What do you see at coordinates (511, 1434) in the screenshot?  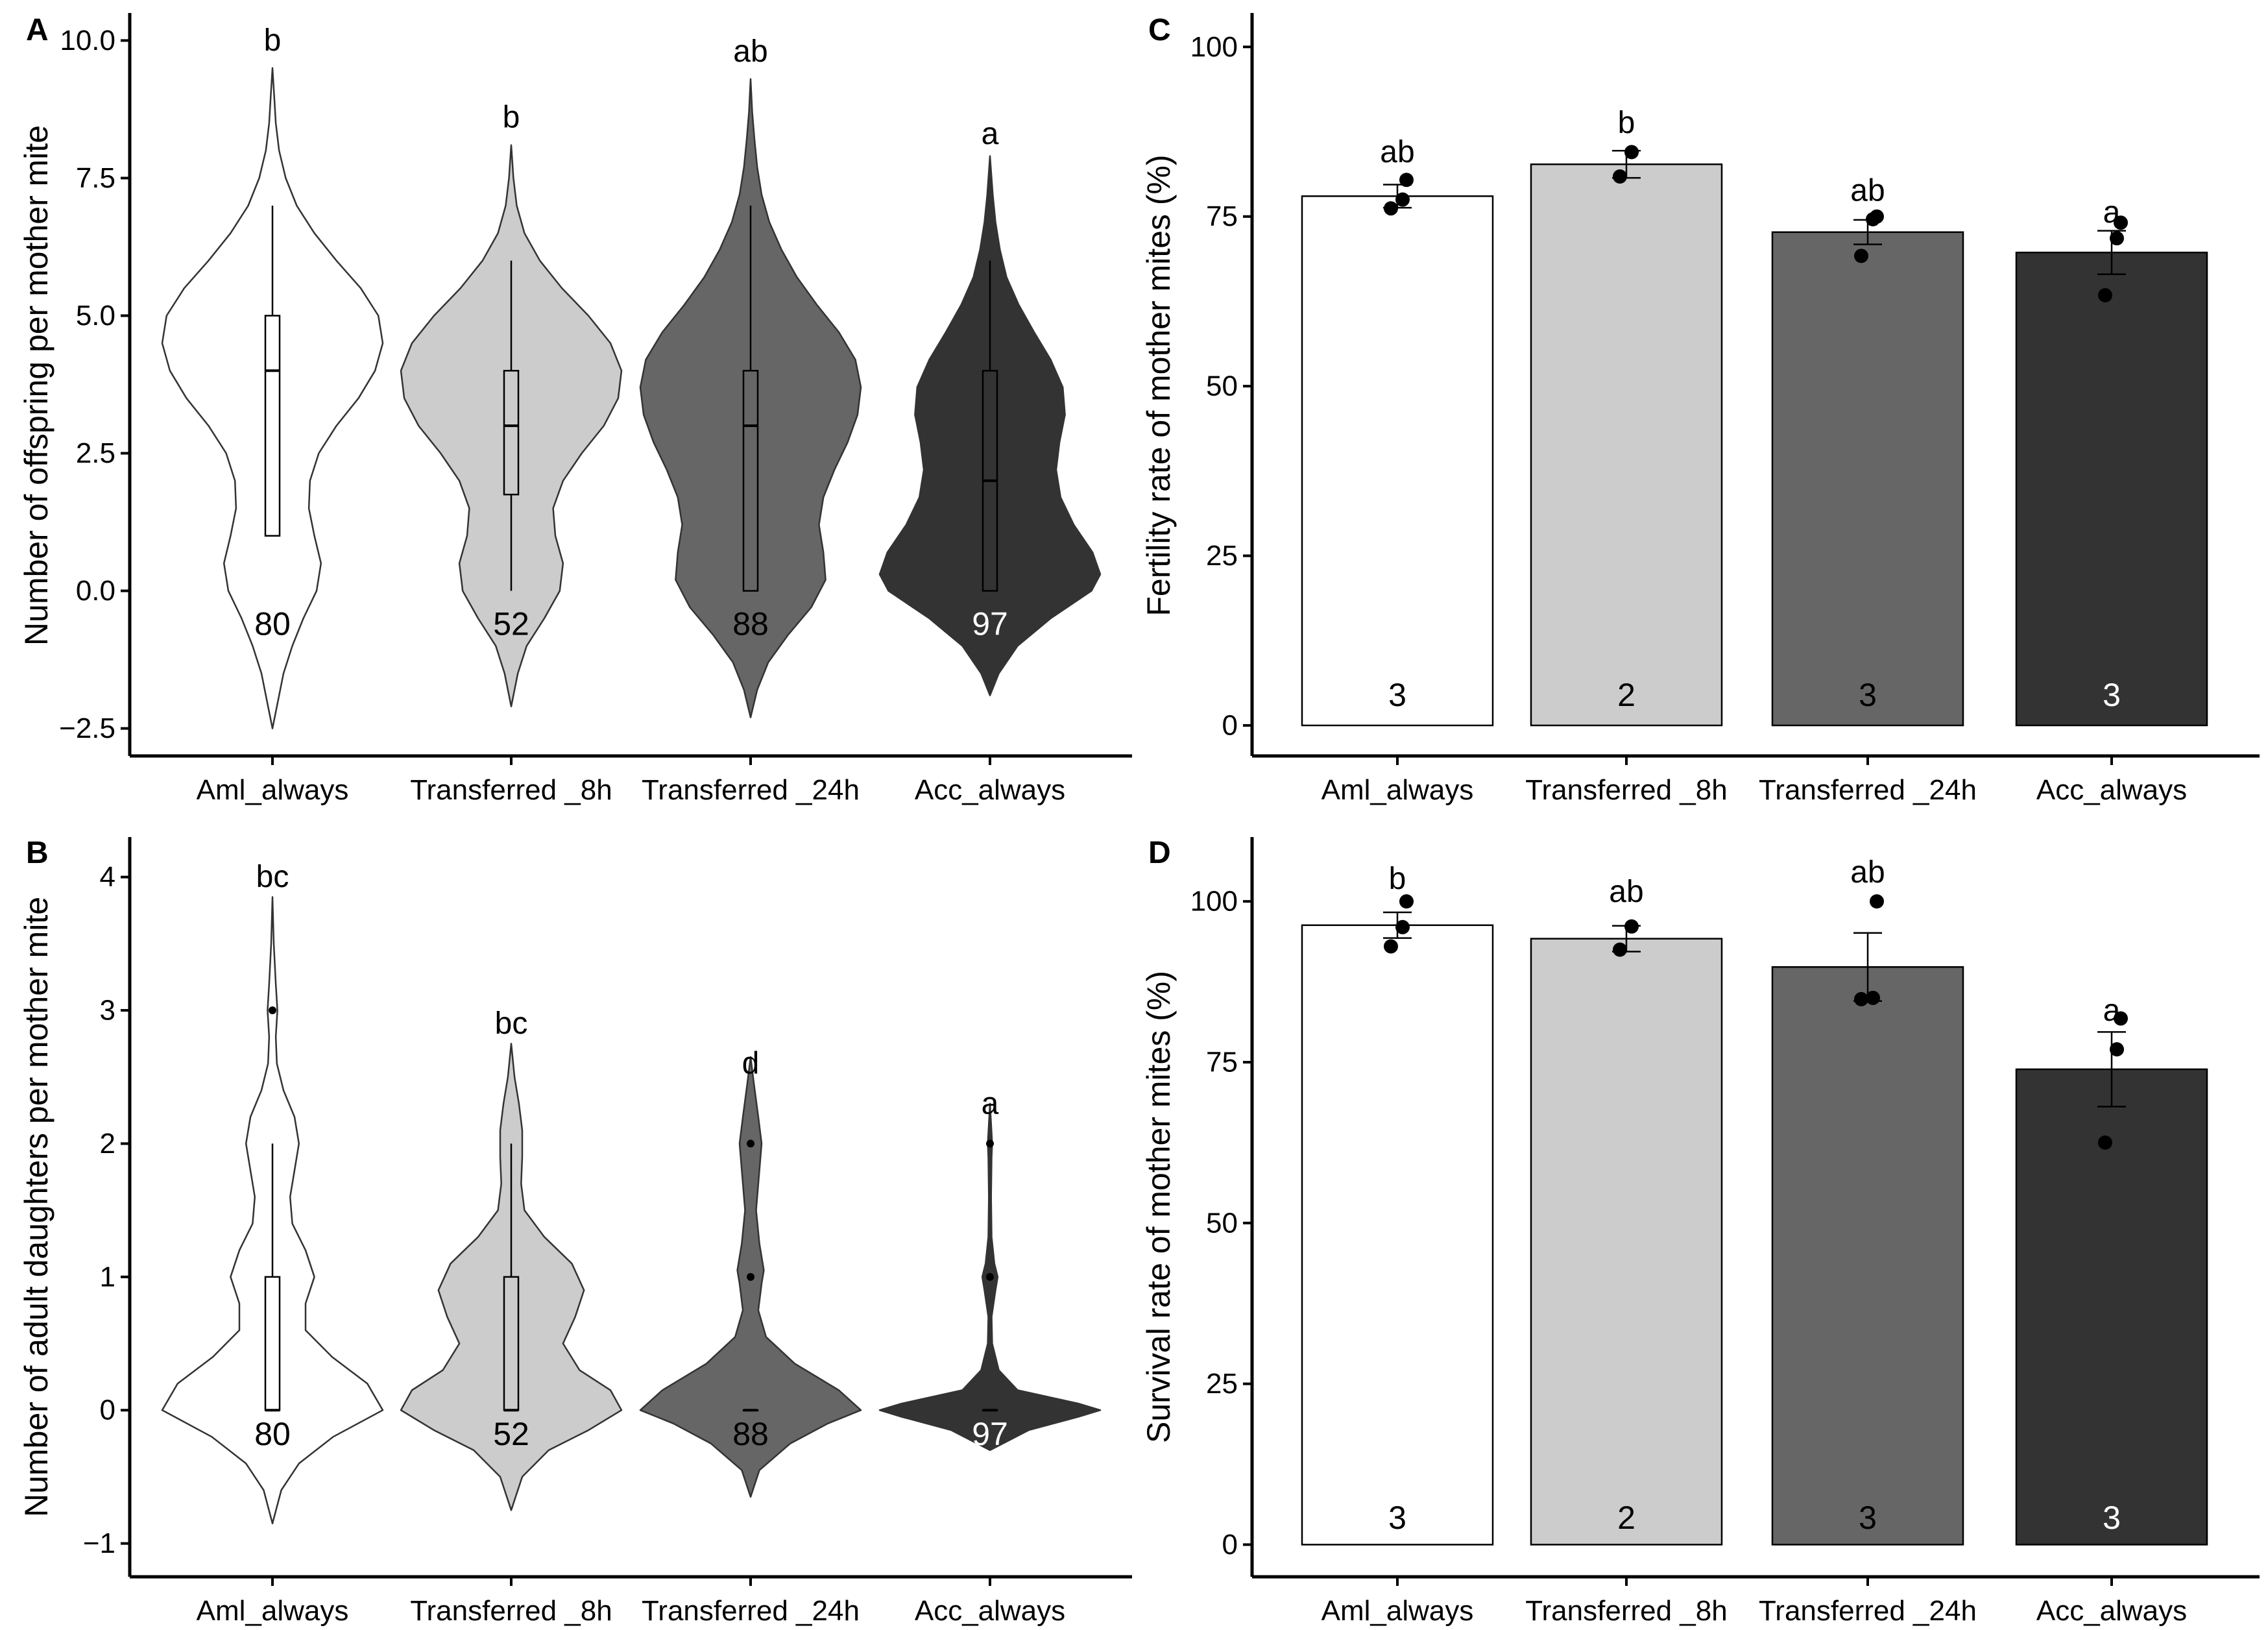 I see `n-label-b-2: 52` at bounding box center [511, 1434].